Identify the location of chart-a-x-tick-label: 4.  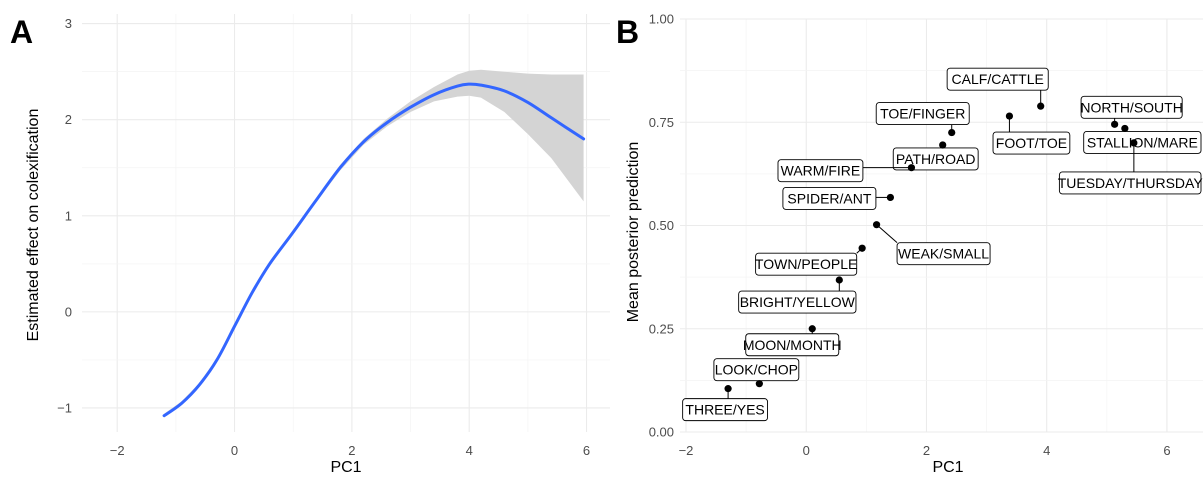
(469, 450).